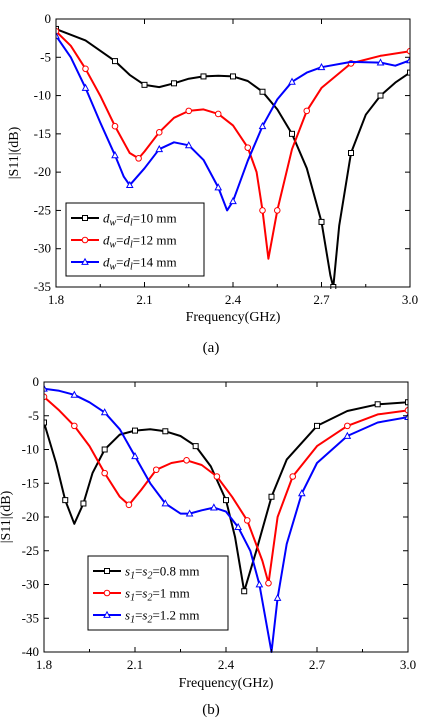 This screenshot has height=723, width=423. I want to click on legend-label: s1=s2=1.2 mm, so click(162, 617).